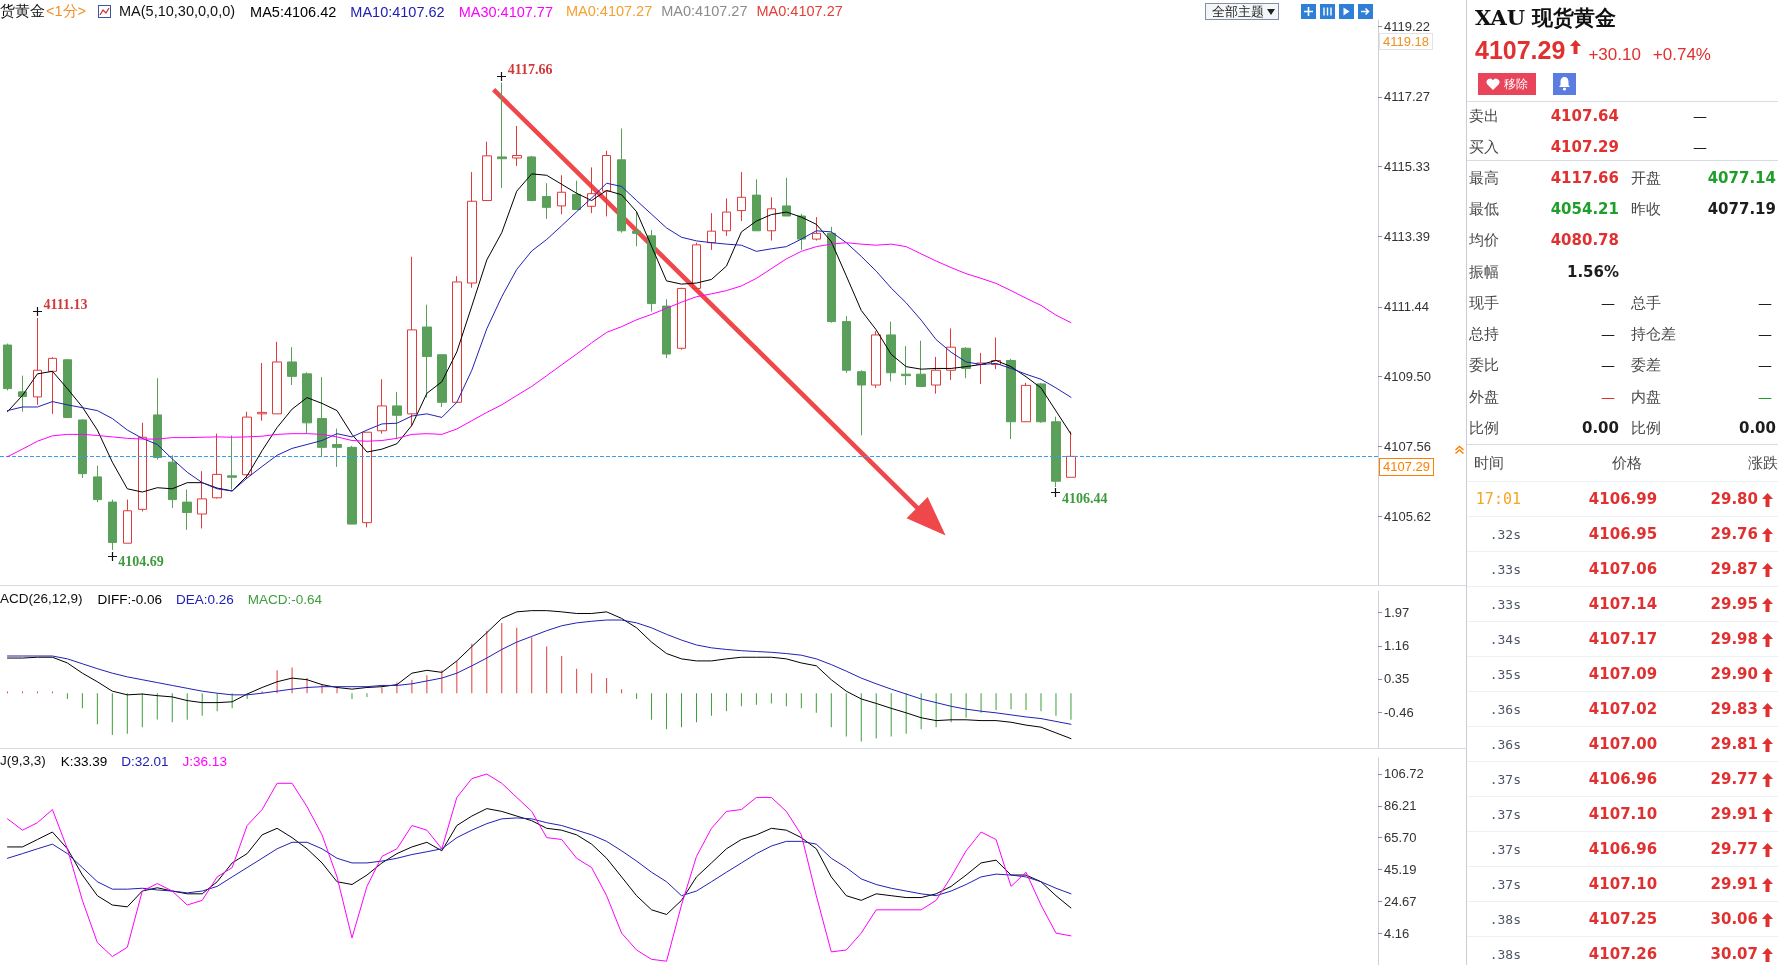 This screenshot has width=1785, height=965. Describe the element at coordinates (1584, 208) in the screenshot. I see `text: 4054.21` at that location.